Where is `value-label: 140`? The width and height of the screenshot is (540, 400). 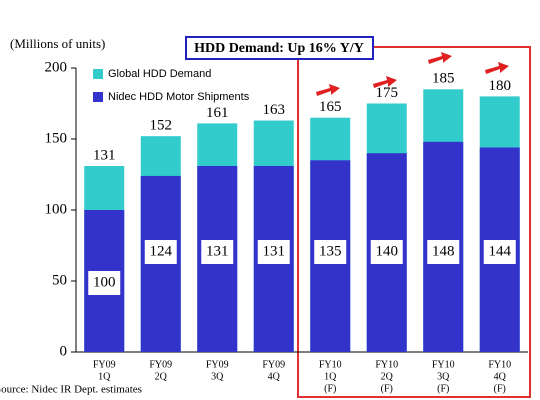 value-label: 140 is located at coordinates (387, 251).